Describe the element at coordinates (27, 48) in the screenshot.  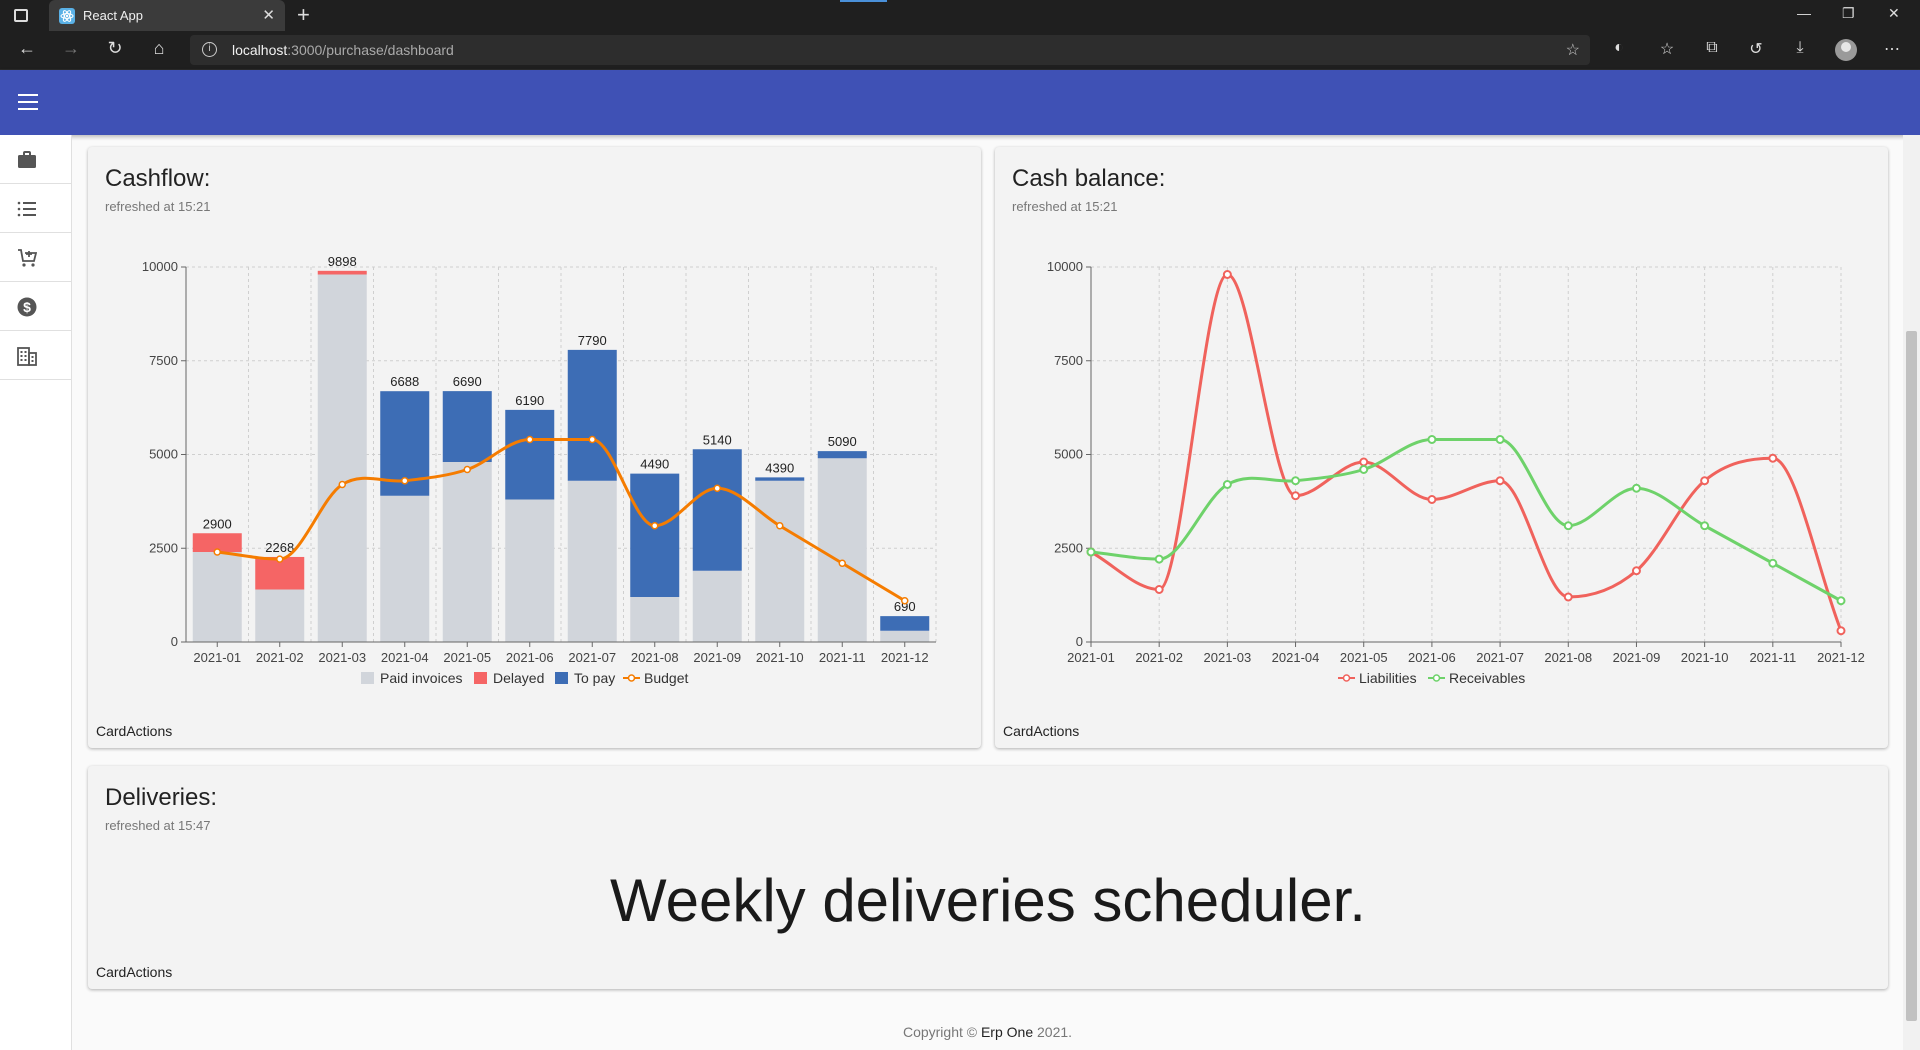
I see `back-button: ←` at that location.